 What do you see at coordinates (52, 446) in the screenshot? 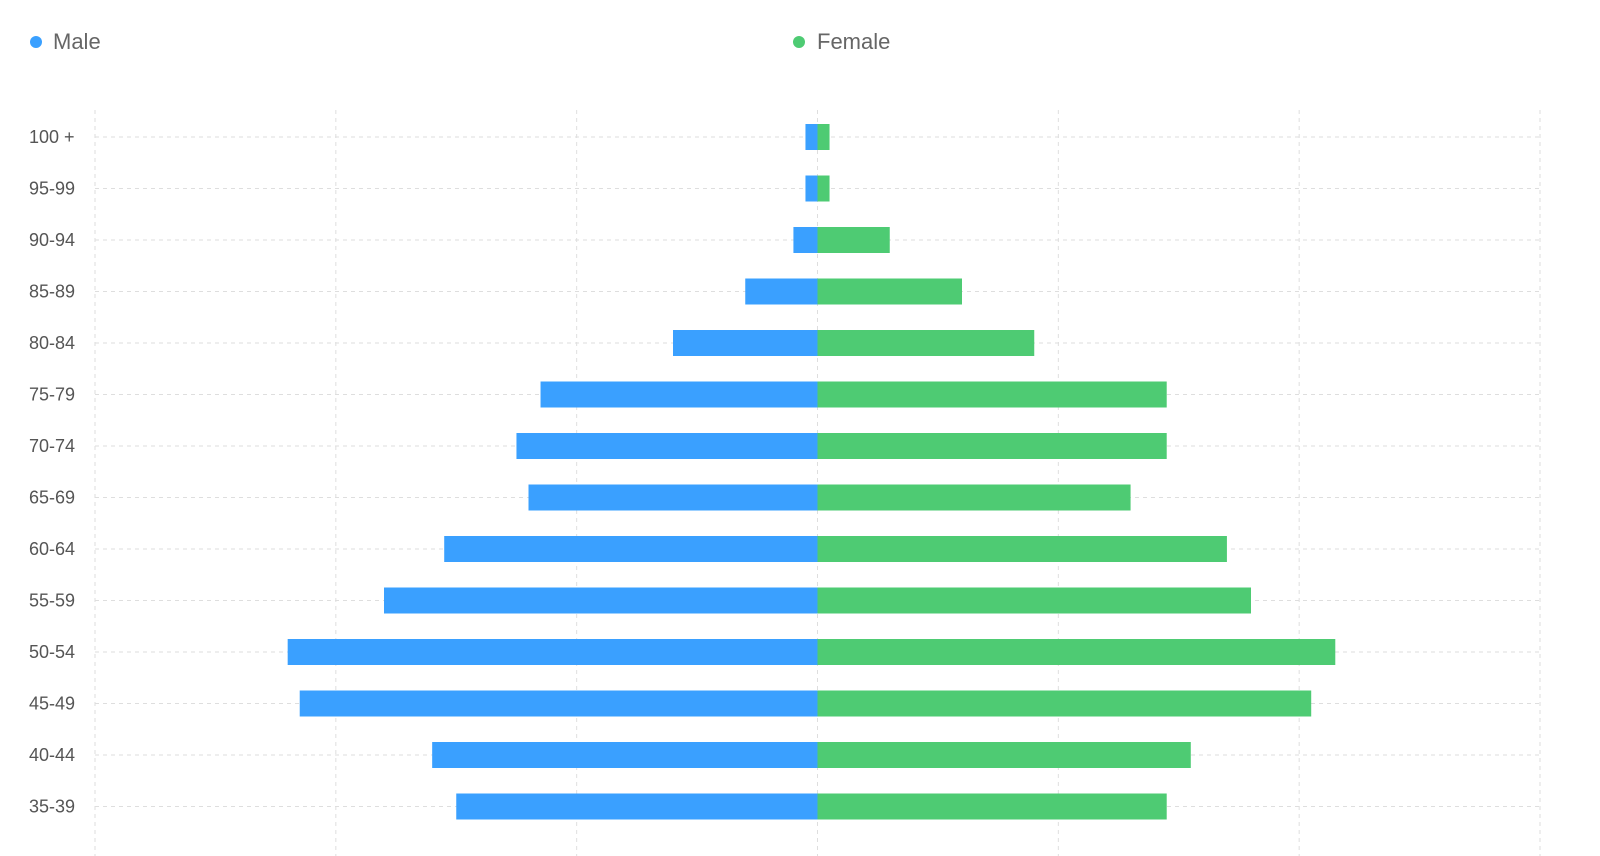
I see `y-tick-label: 70-74` at bounding box center [52, 446].